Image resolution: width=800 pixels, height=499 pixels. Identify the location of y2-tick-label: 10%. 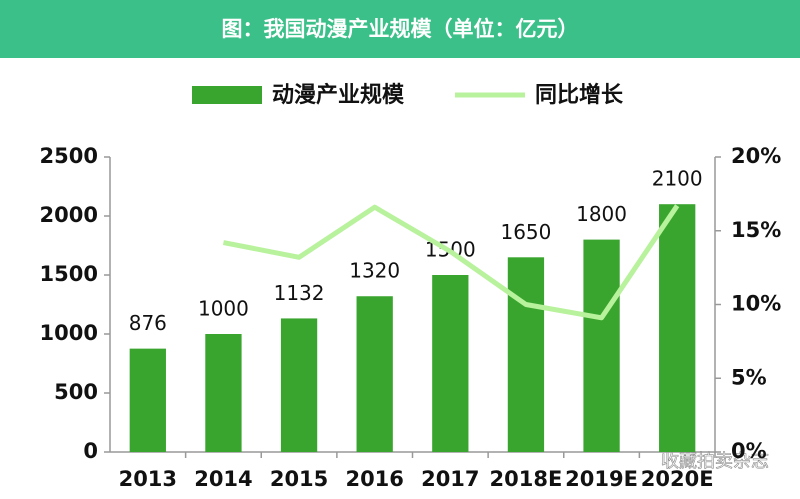
(756, 304).